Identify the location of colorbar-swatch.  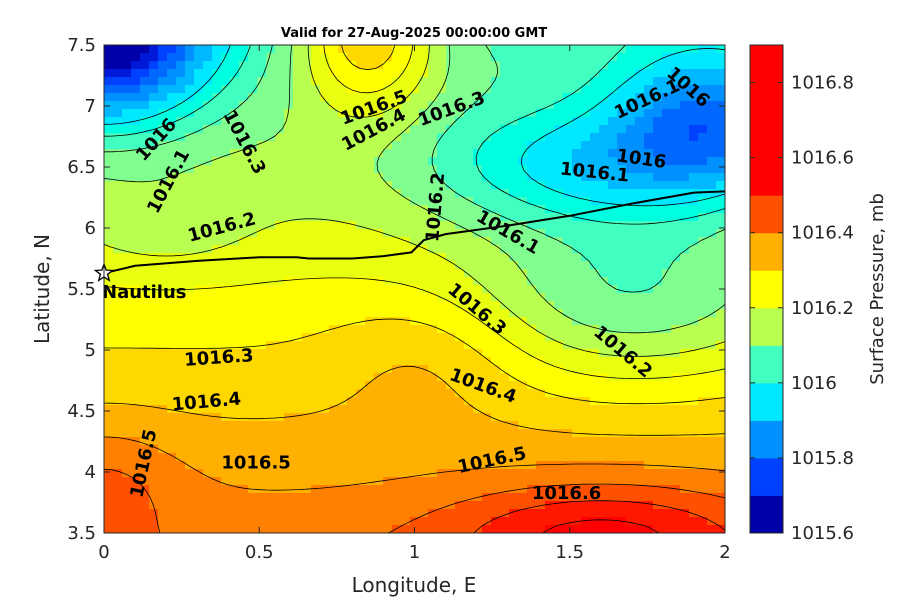
(766, 64).